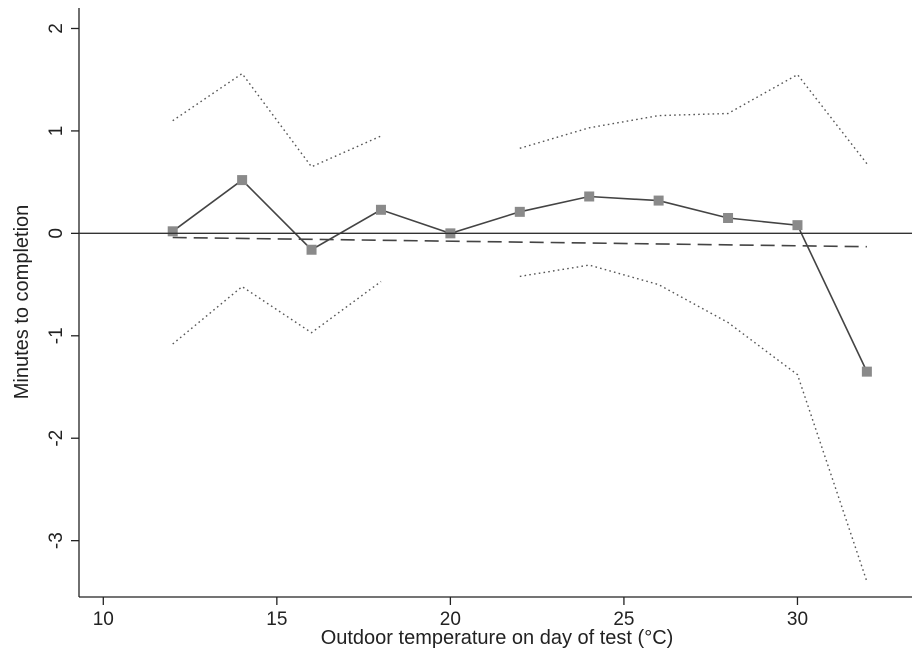 This screenshot has width=914, height=657. I want to click on y-tick-label: 2, so click(56, 28).